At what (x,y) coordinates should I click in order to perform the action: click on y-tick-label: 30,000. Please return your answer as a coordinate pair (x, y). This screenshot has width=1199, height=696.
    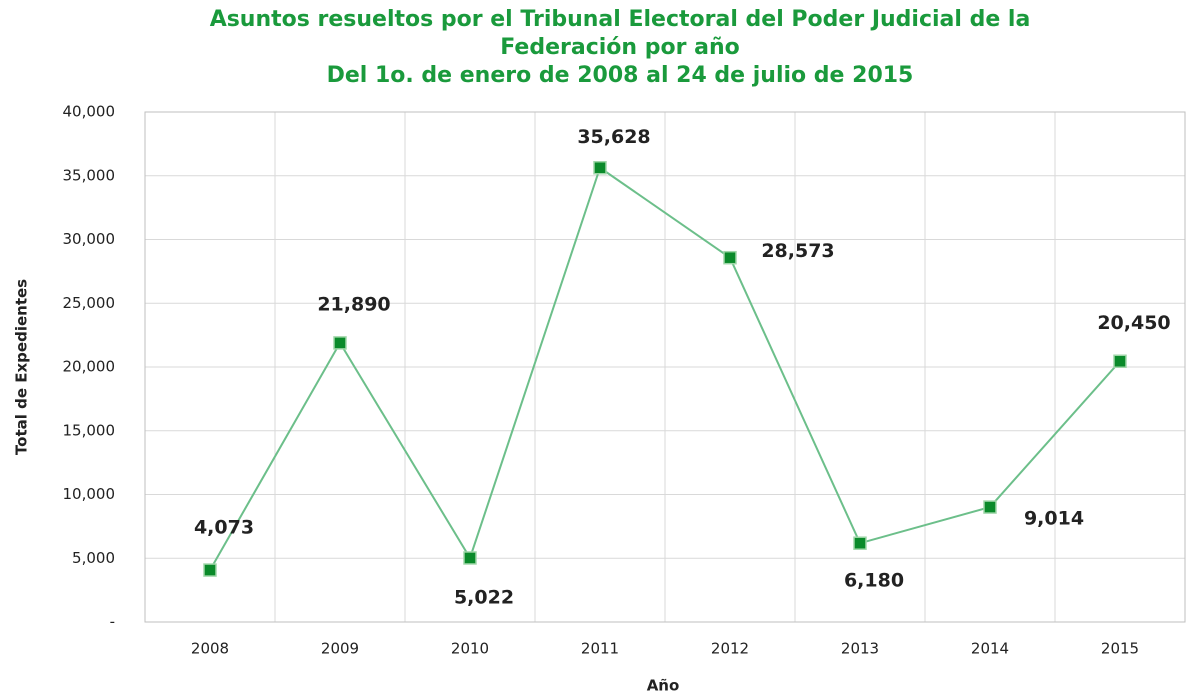
    Looking at the image, I should click on (89, 239).